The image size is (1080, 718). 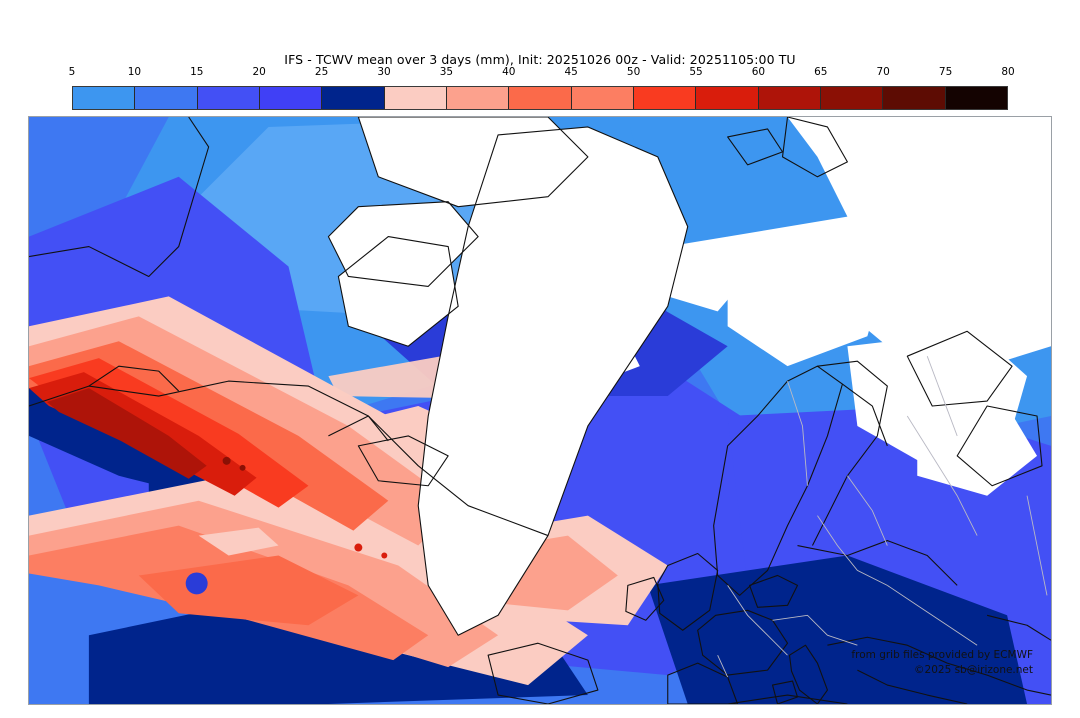 What do you see at coordinates (821, 72) in the screenshot?
I see `colorbar-tick-65: 65` at bounding box center [821, 72].